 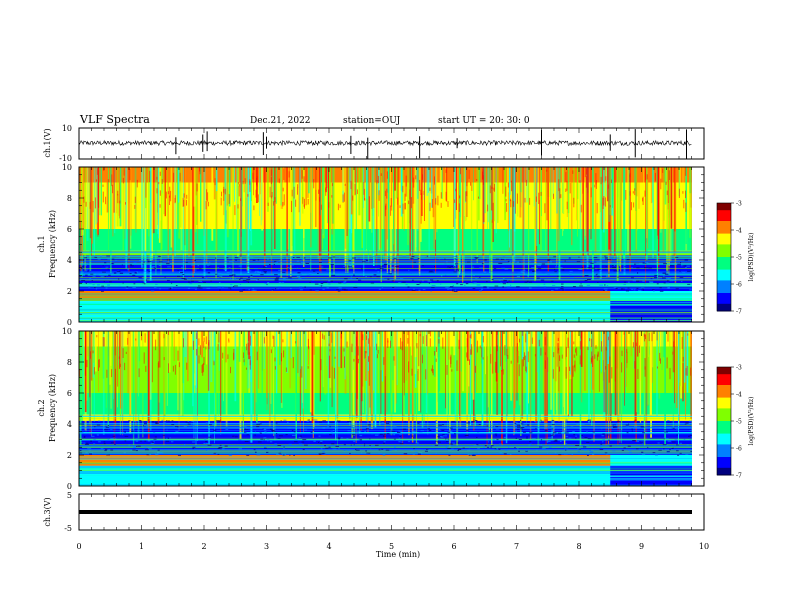 What do you see at coordinates (391, 143) in the screenshot?
I see `ch1-xticks` at bounding box center [391, 143].